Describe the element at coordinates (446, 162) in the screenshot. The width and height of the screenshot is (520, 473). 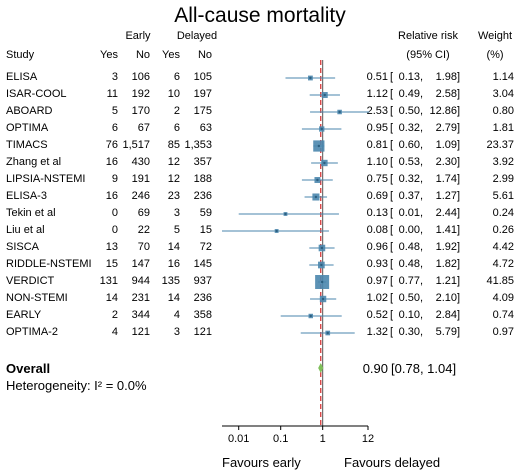
I see `ci-high: 2.30` at that location.